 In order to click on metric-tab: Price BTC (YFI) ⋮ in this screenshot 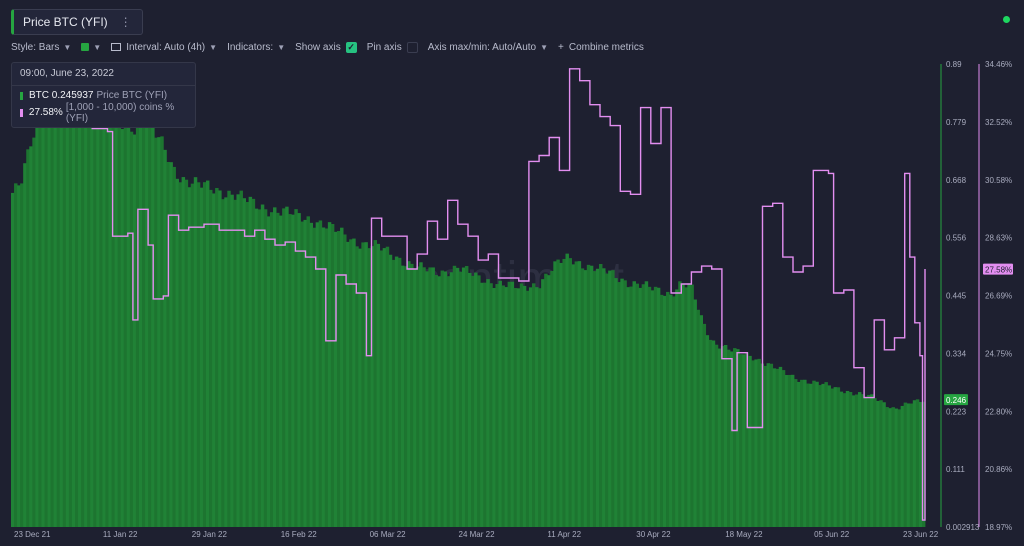, I will do `click(77, 22)`.